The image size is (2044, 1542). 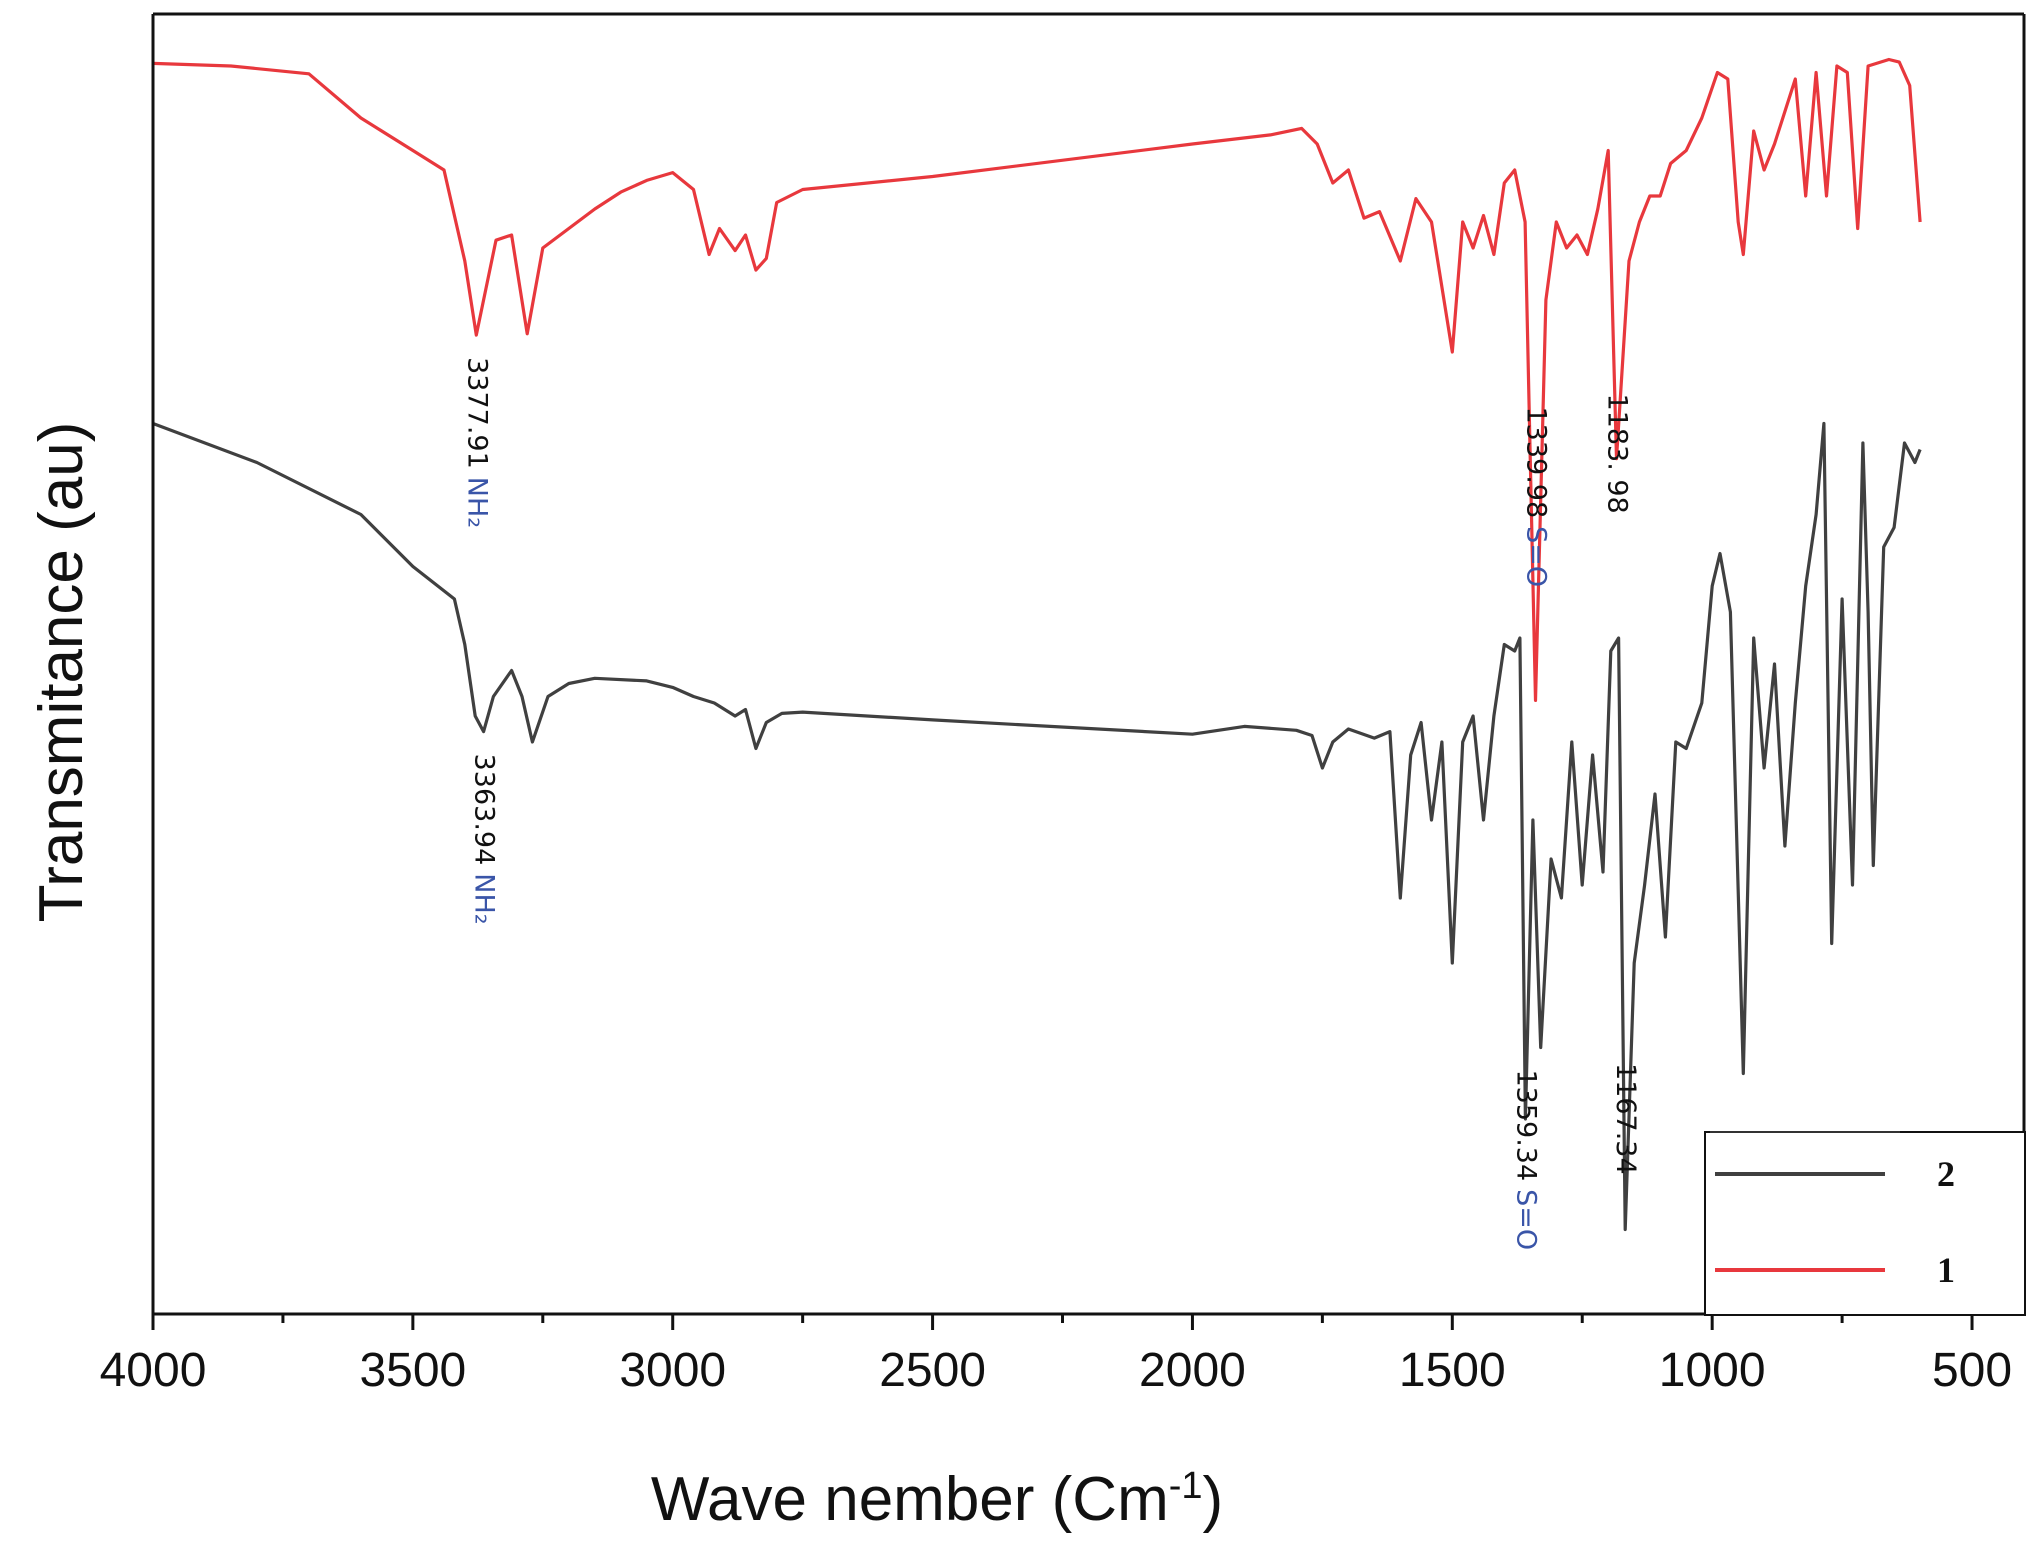 What do you see at coordinates (1946, 1174) in the screenshot?
I see `legend-label-2: 2` at bounding box center [1946, 1174].